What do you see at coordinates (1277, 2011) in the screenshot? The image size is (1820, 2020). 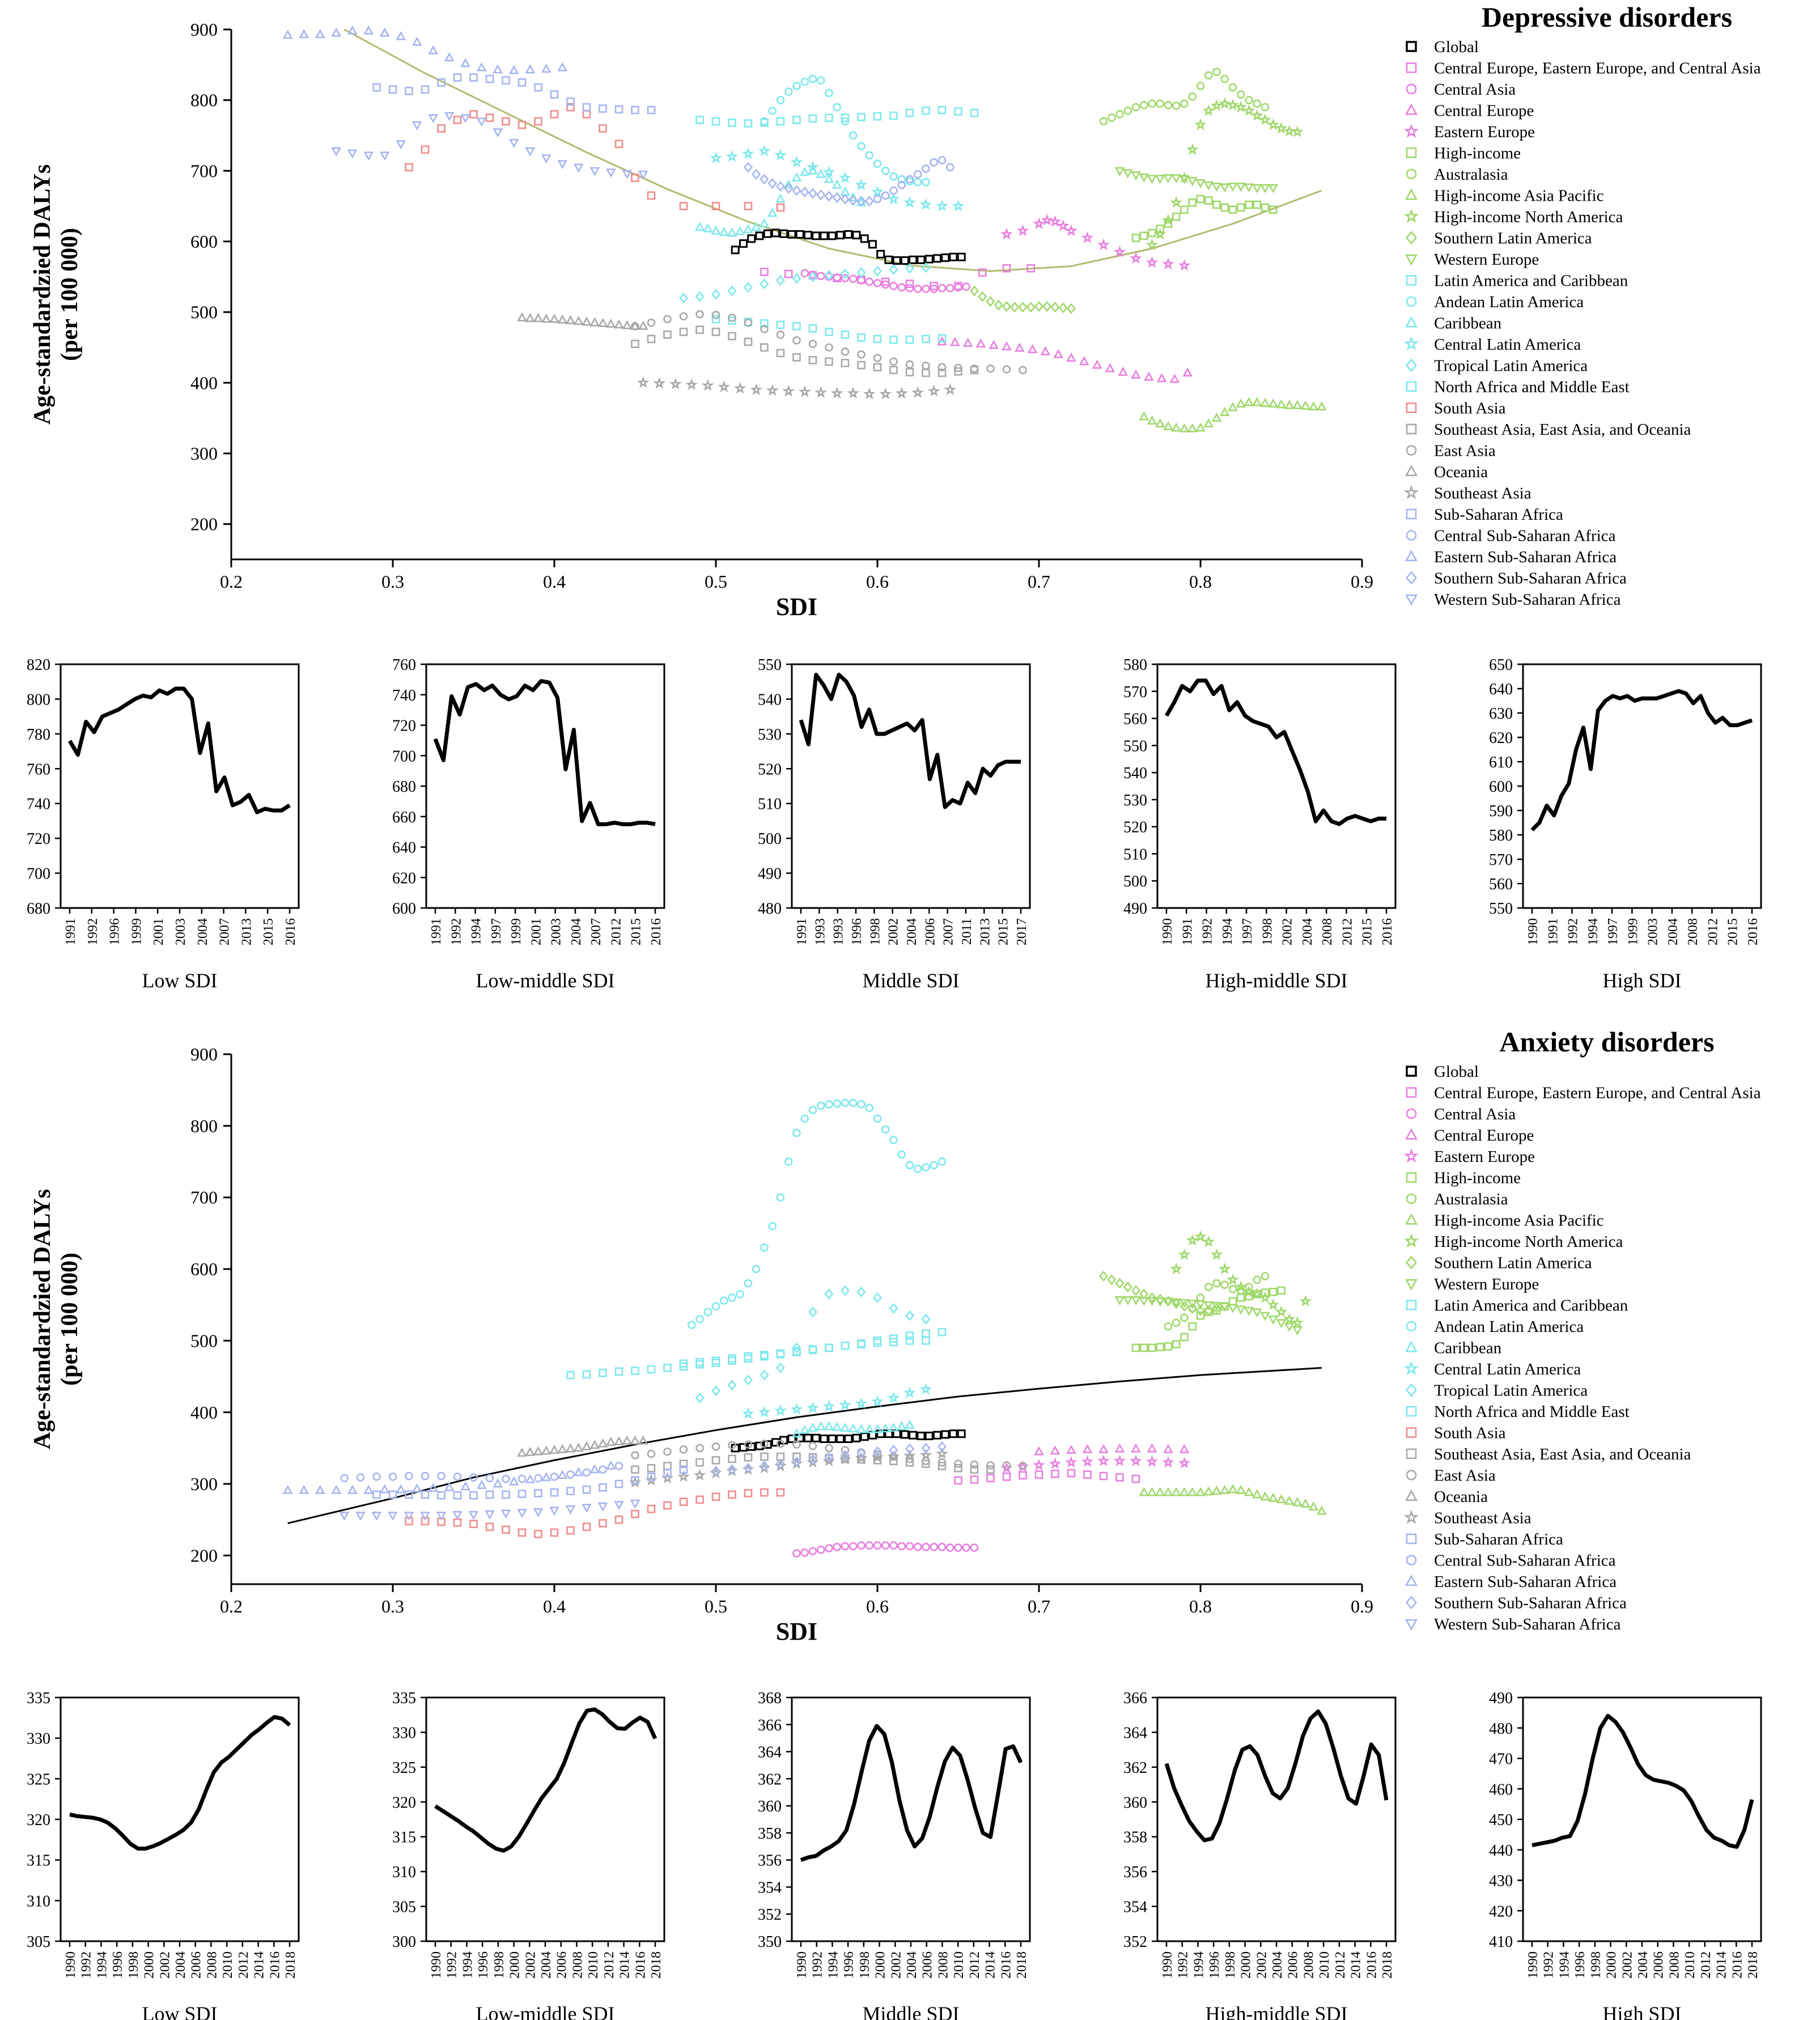 I see `panel-label: High-middle SDI` at bounding box center [1277, 2011].